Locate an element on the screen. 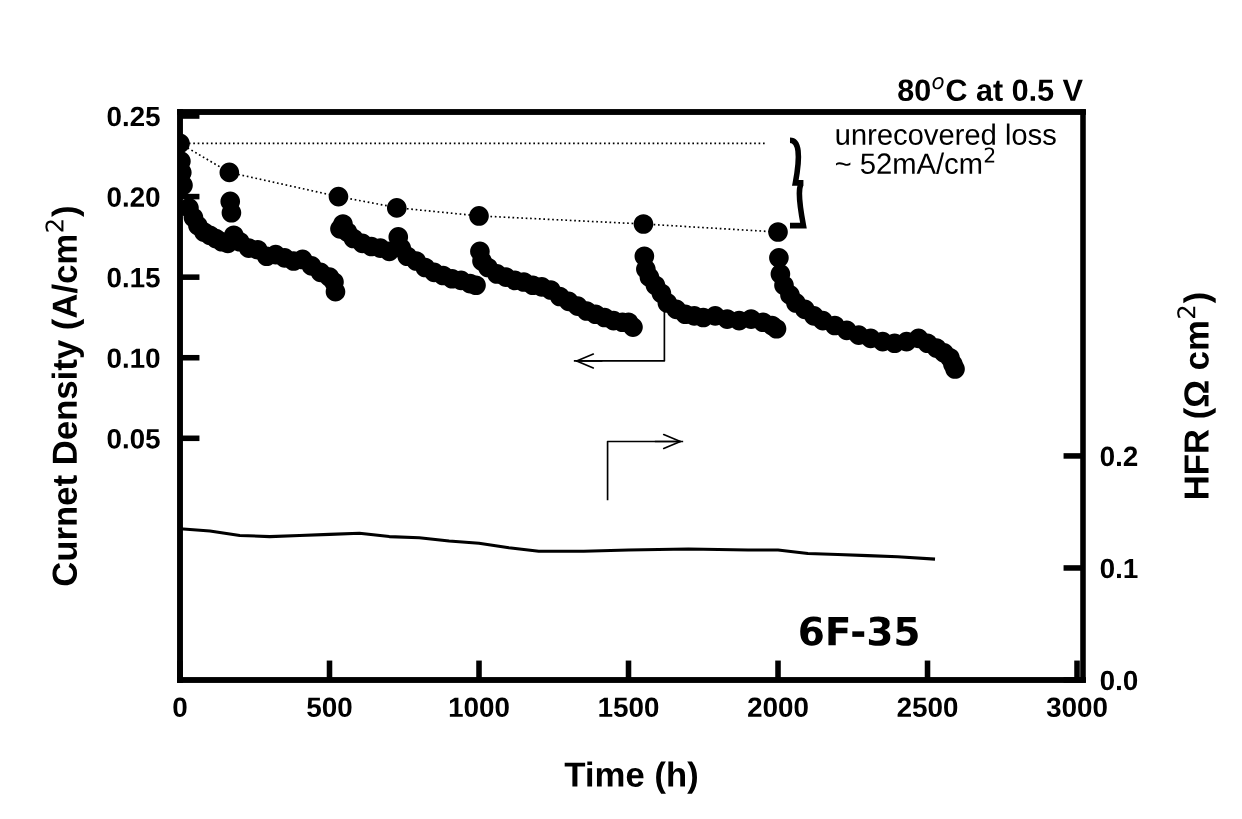 The height and width of the screenshot is (819, 1242). y-tick-label: 0.05 is located at coordinates (133, 438).